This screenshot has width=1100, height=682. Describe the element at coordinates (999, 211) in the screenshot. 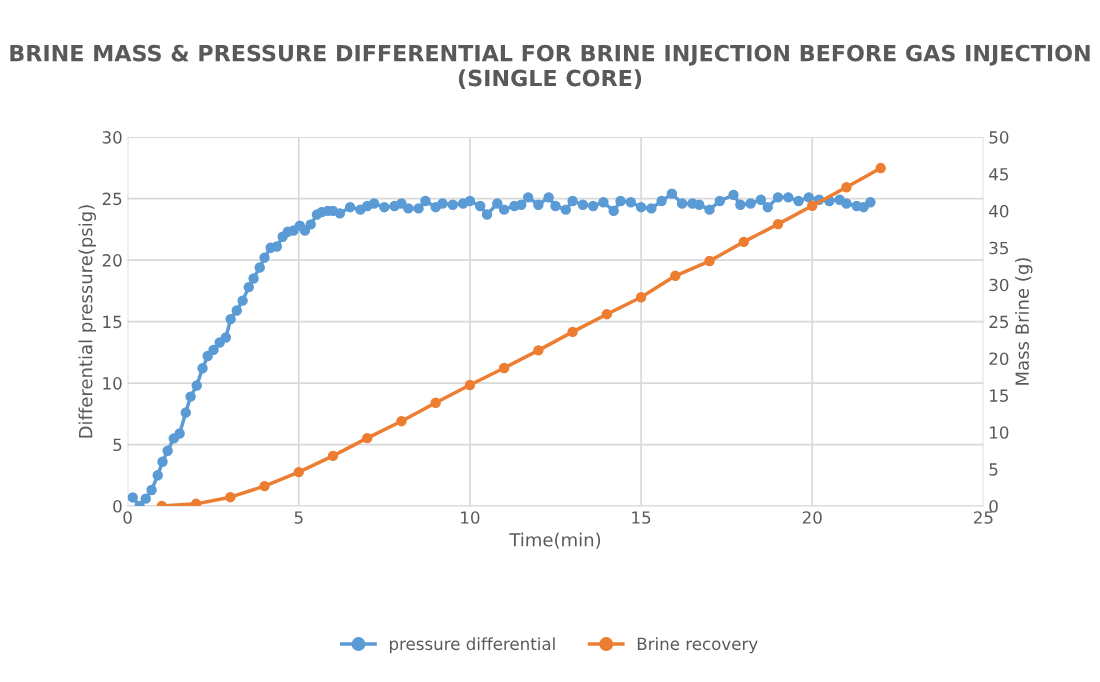

I see `y2-tick-label: 40` at that location.